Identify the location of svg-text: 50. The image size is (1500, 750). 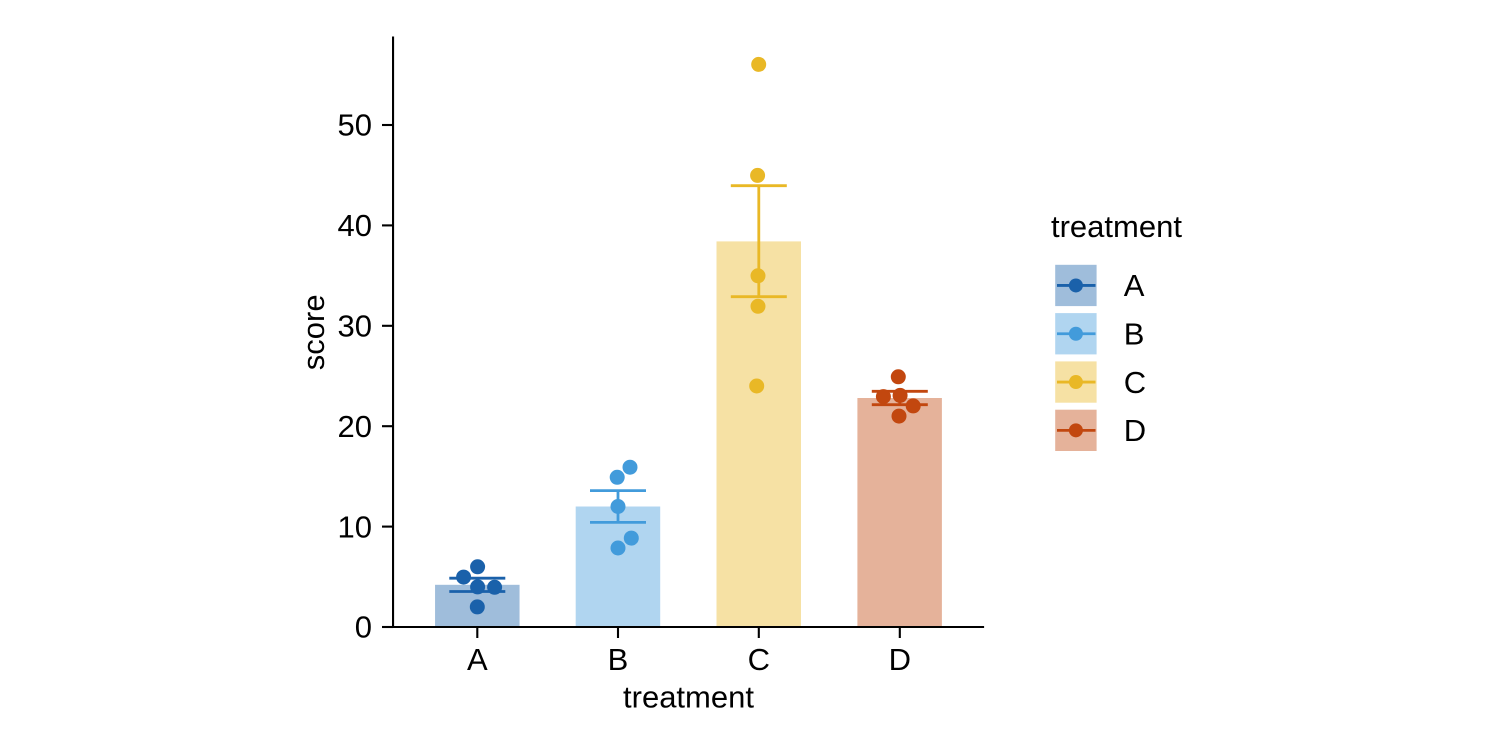
(355, 125).